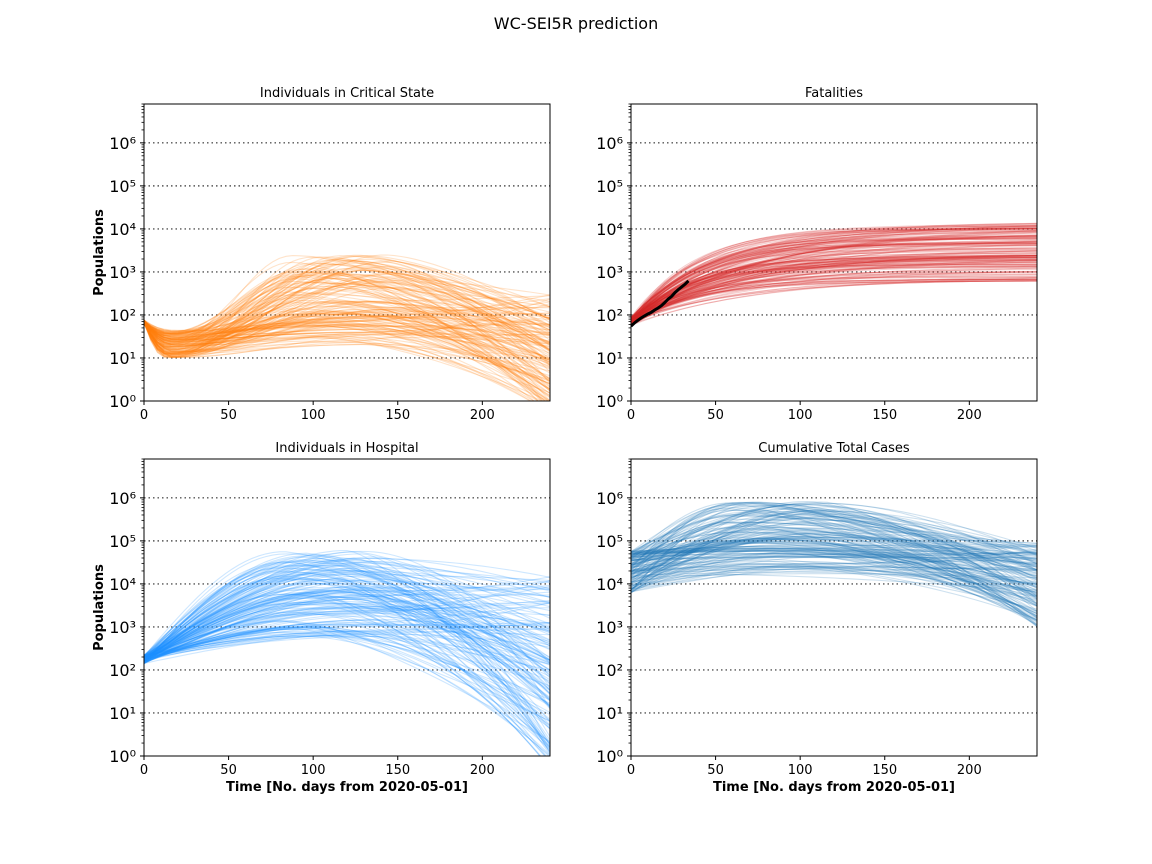 The image size is (1152, 864). Describe the element at coordinates (834, 93) in the screenshot. I see `panel-title: Fatalities` at that location.